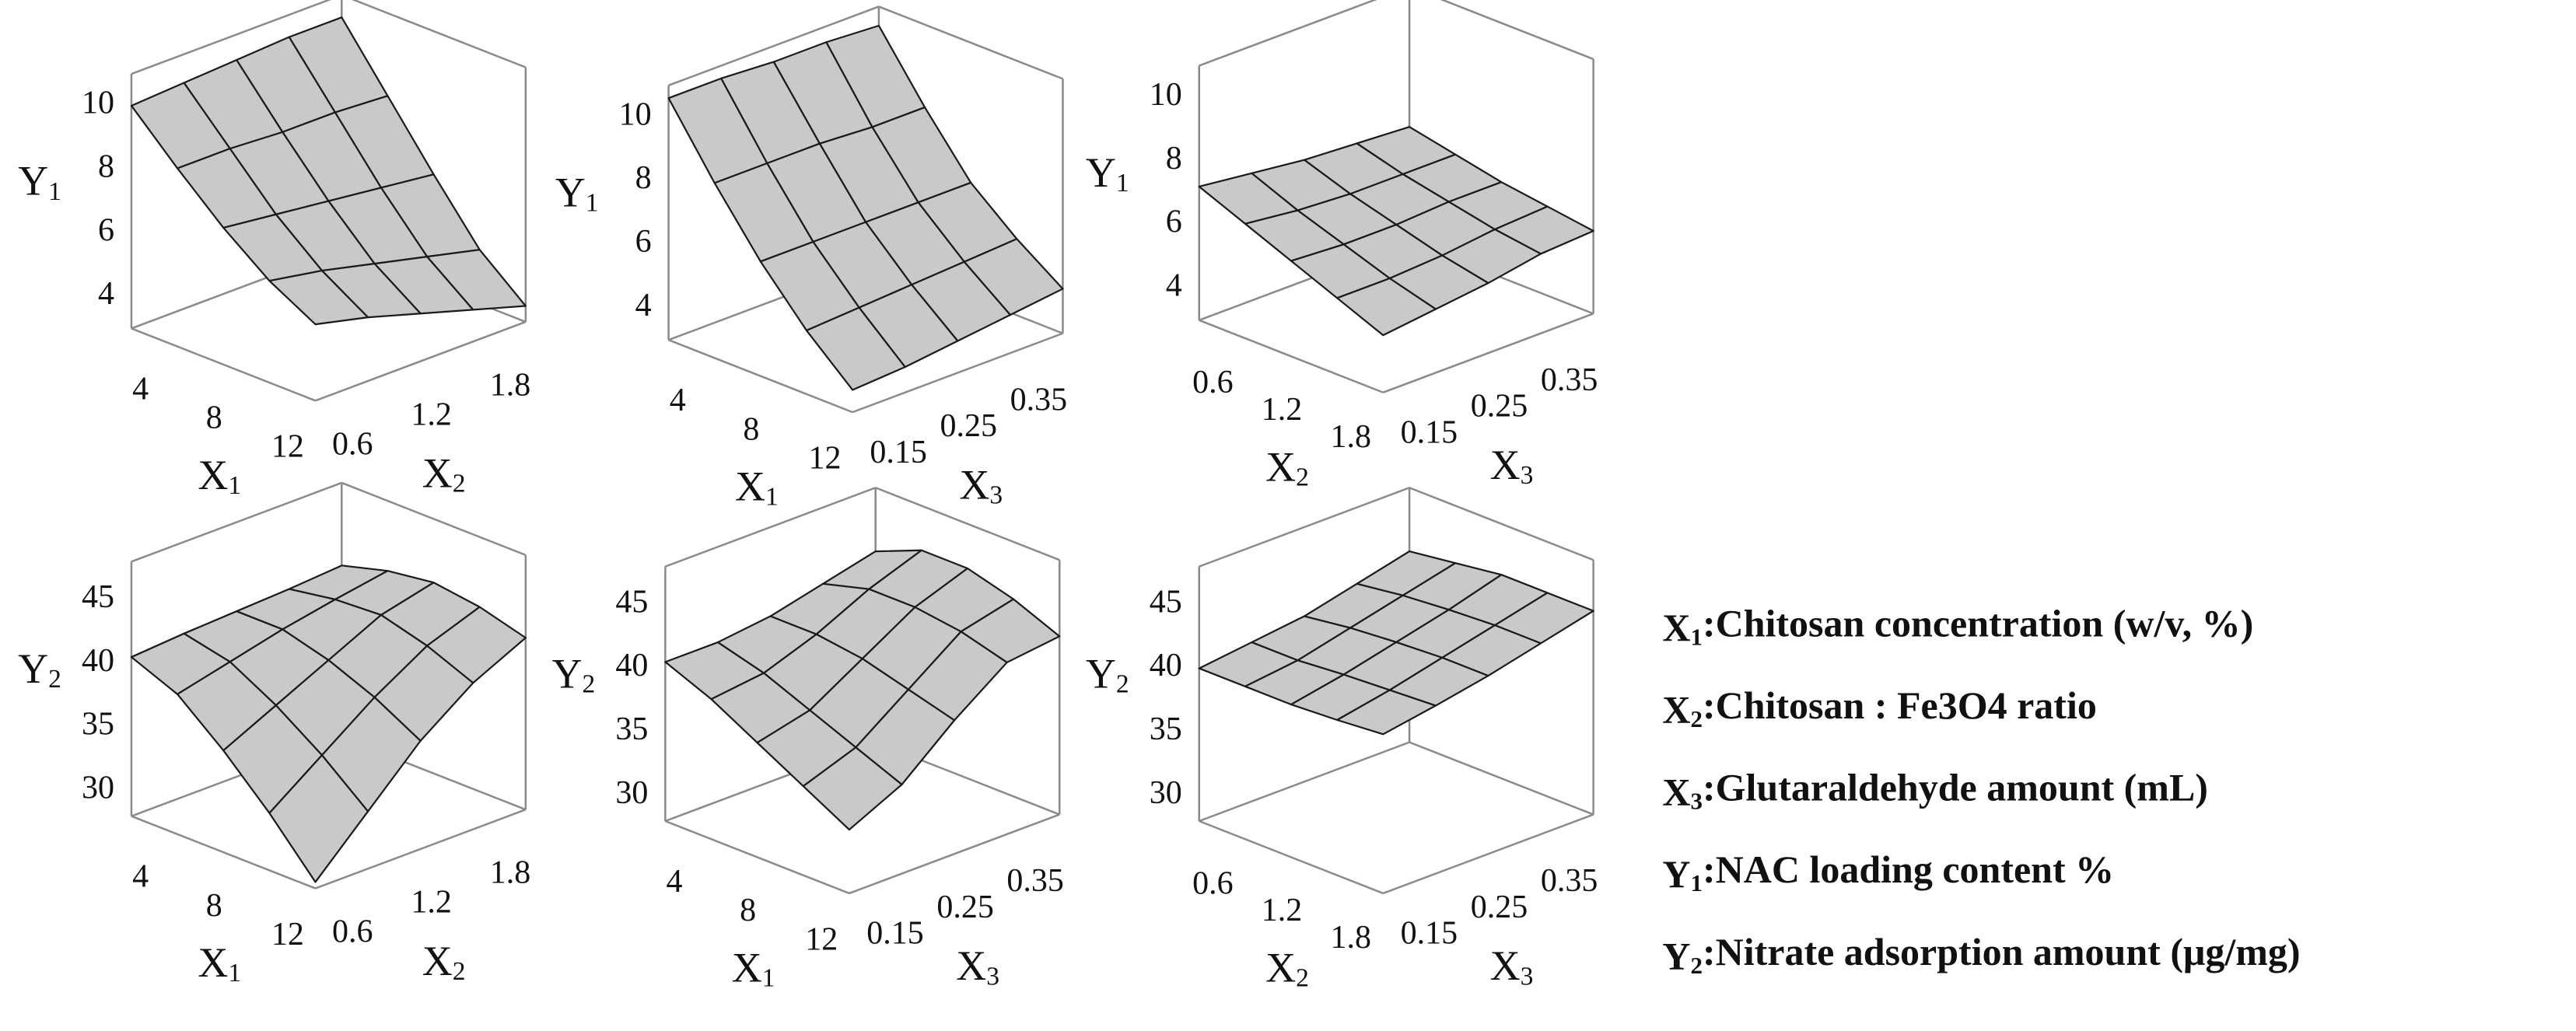  What do you see at coordinates (352, 444) in the screenshot?
I see `y-tick-label: 0.6` at bounding box center [352, 444].